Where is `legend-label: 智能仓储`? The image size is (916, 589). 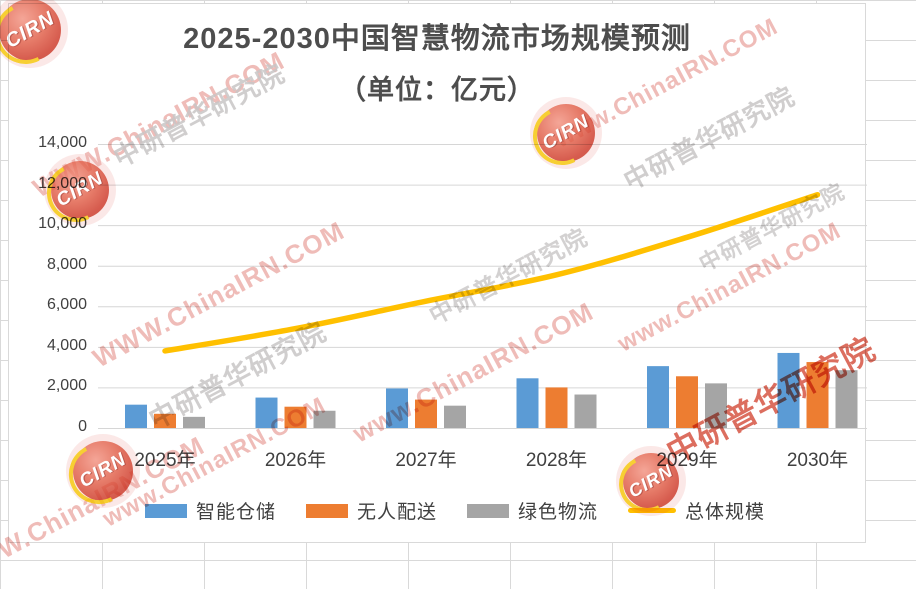
legend-label: 智能仓储 is located at coordinates (235, 512).